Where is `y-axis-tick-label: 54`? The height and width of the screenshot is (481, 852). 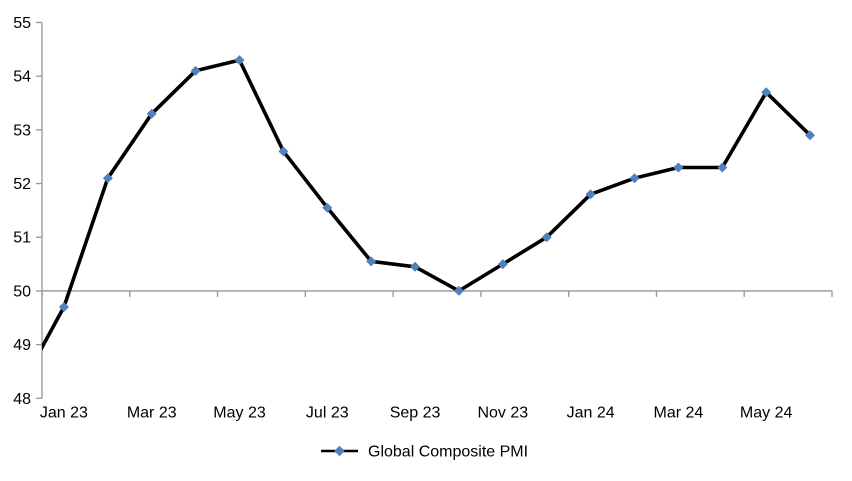 y-axis-tick-label: 54 is located at coordinates (22, 77).